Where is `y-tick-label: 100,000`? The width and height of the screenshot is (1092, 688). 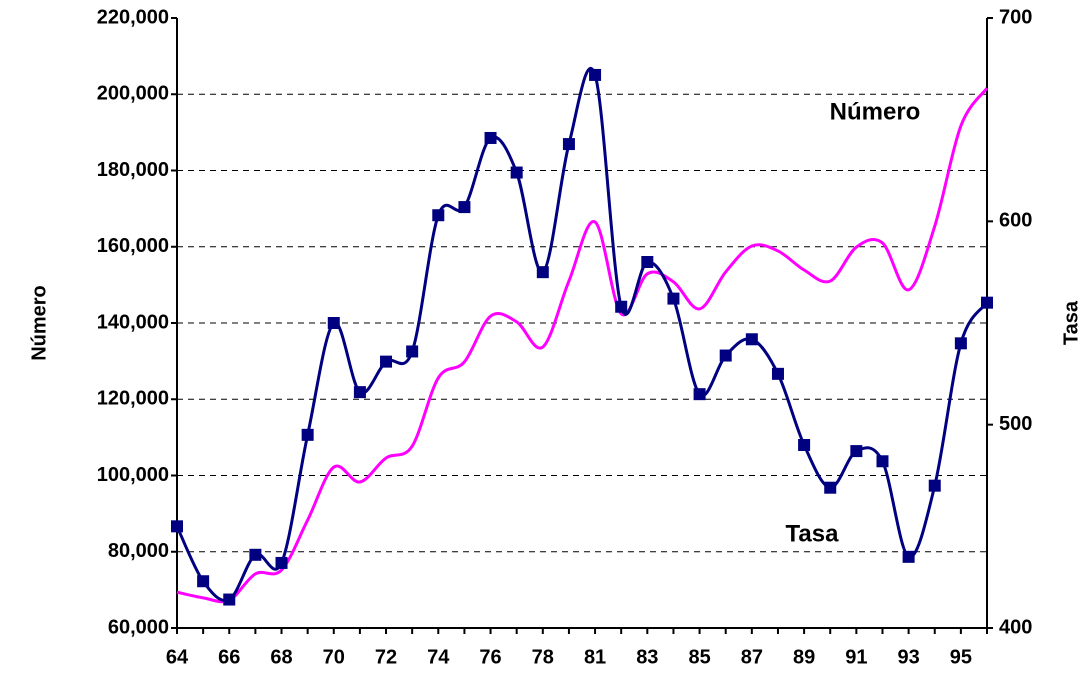 y-tick-label: 100,000 is located at coordinates (133, 475).